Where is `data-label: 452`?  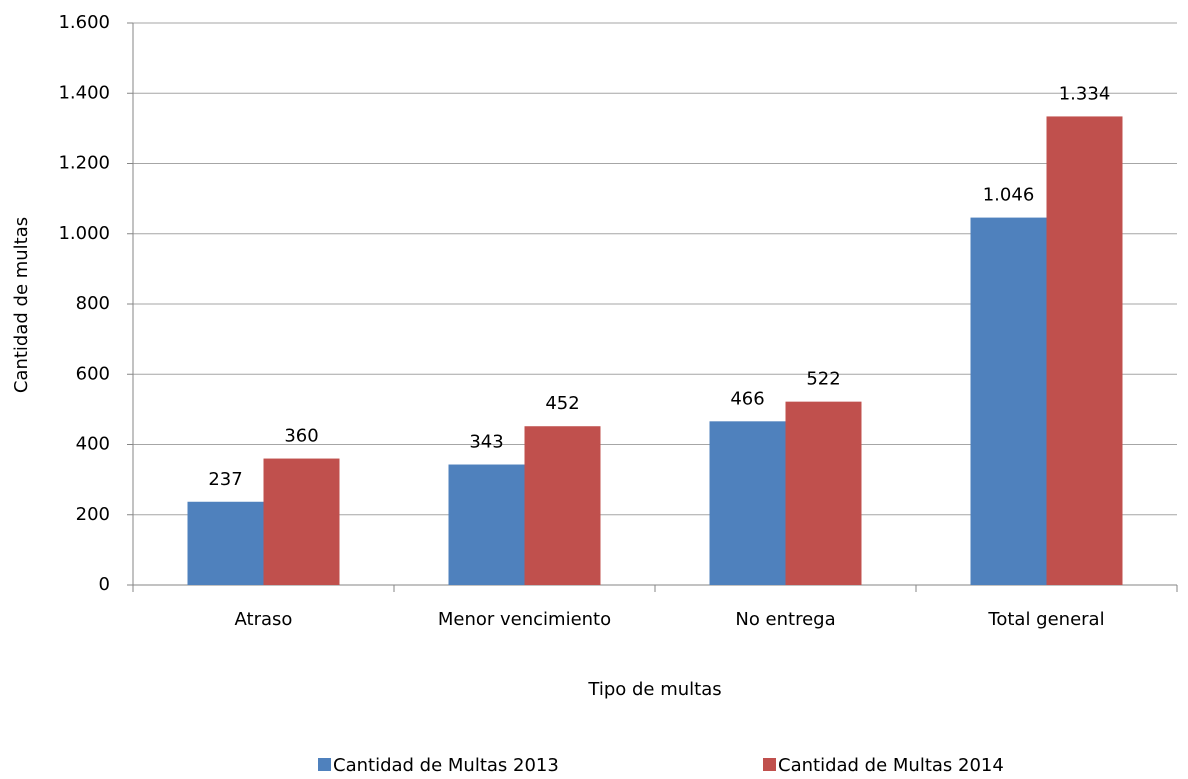
data-label: 452 is located at coordinates (562, 403).